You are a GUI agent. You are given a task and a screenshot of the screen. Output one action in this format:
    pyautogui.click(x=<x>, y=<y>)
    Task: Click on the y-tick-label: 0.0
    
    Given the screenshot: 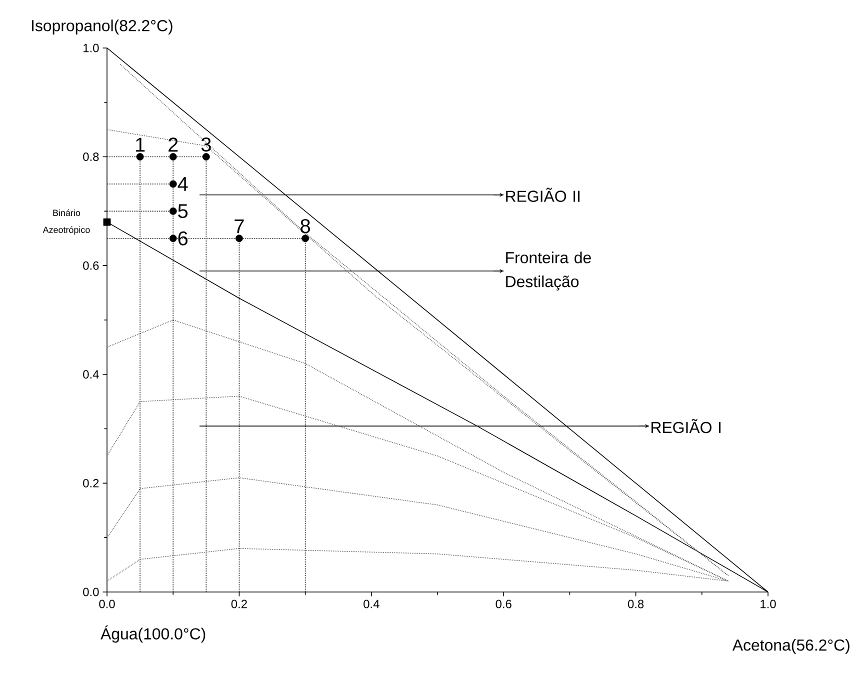 What is the action you would take?
    pyautogui.click(x=91, y=592)
    